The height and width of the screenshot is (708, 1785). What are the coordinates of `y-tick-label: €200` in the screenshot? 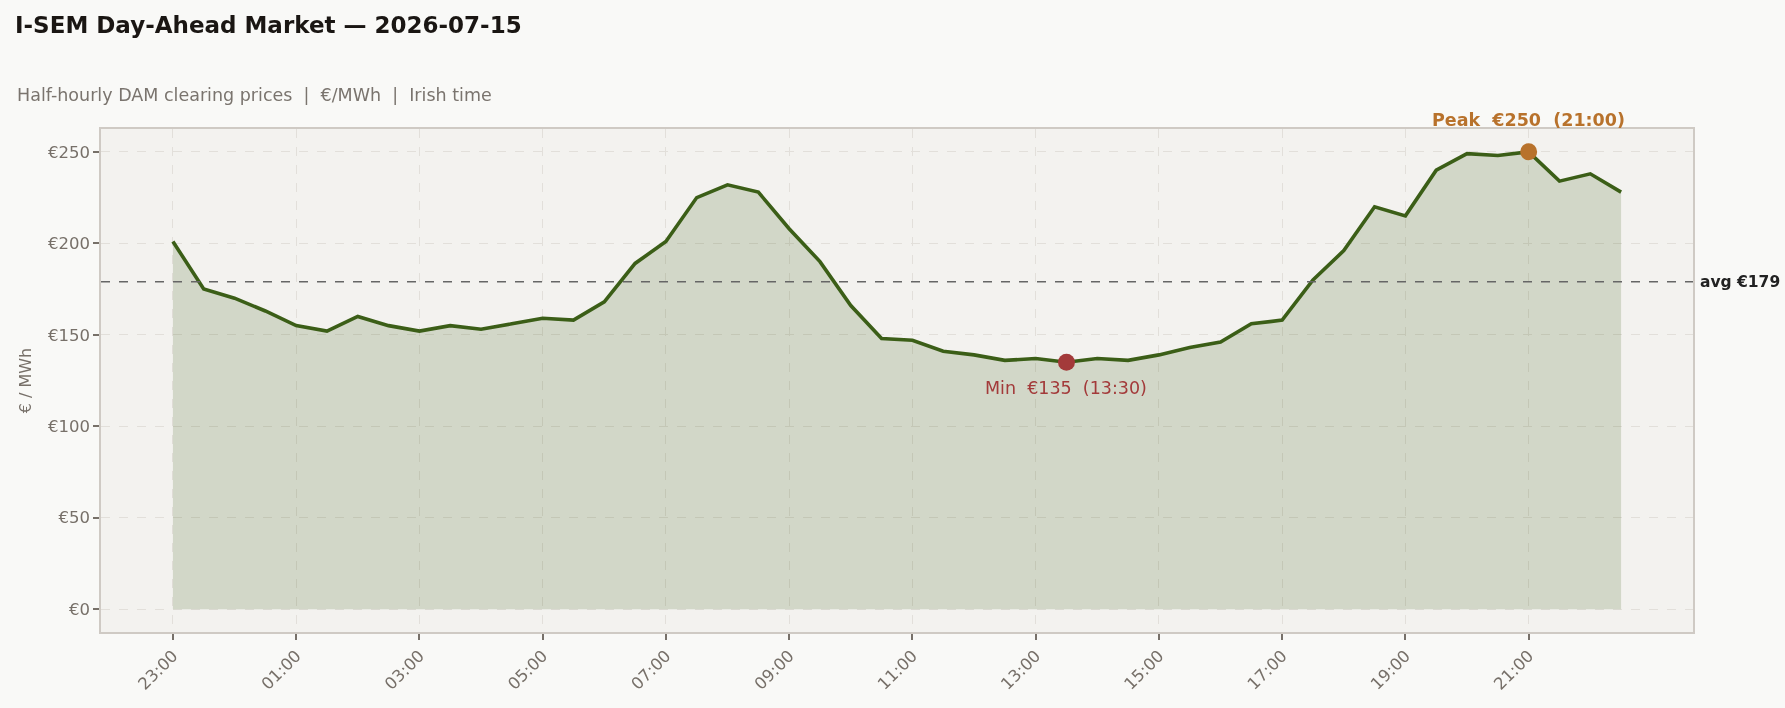 It's located at (68, 244).